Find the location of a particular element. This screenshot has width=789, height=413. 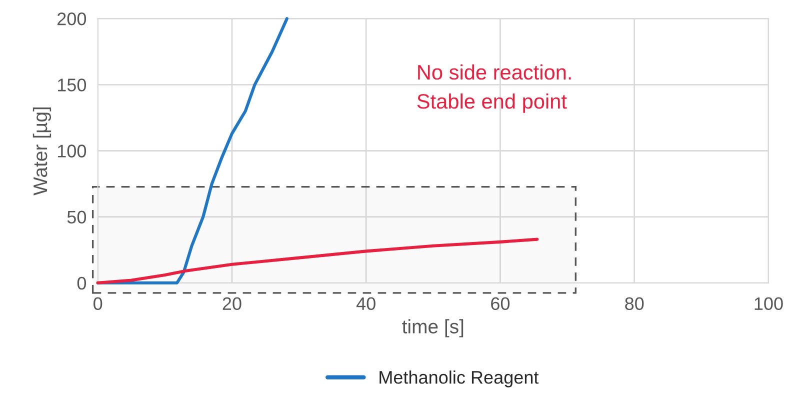

annotation: Stable end point is located at coordinates (492, 103).